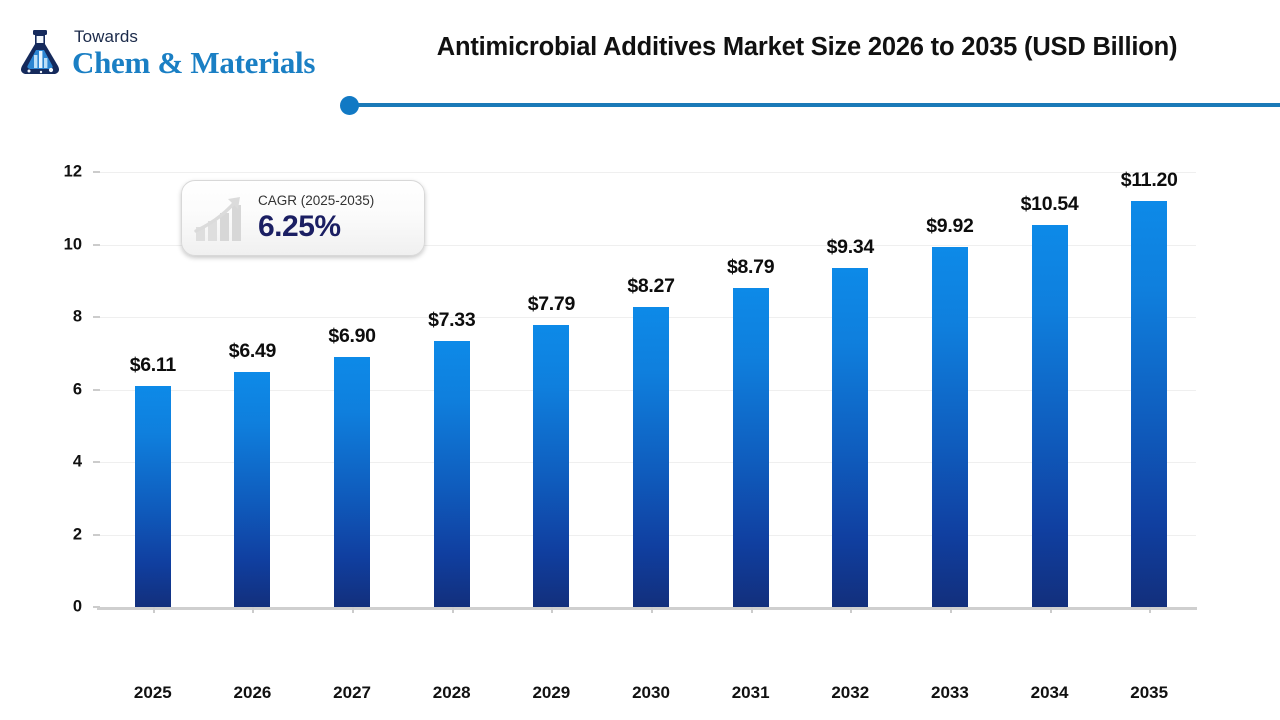 This screenshot has width=1280, height=720. I want to click on cagr-text-group: CAGR (2025-2035) 6.25%, so click(314, 217).